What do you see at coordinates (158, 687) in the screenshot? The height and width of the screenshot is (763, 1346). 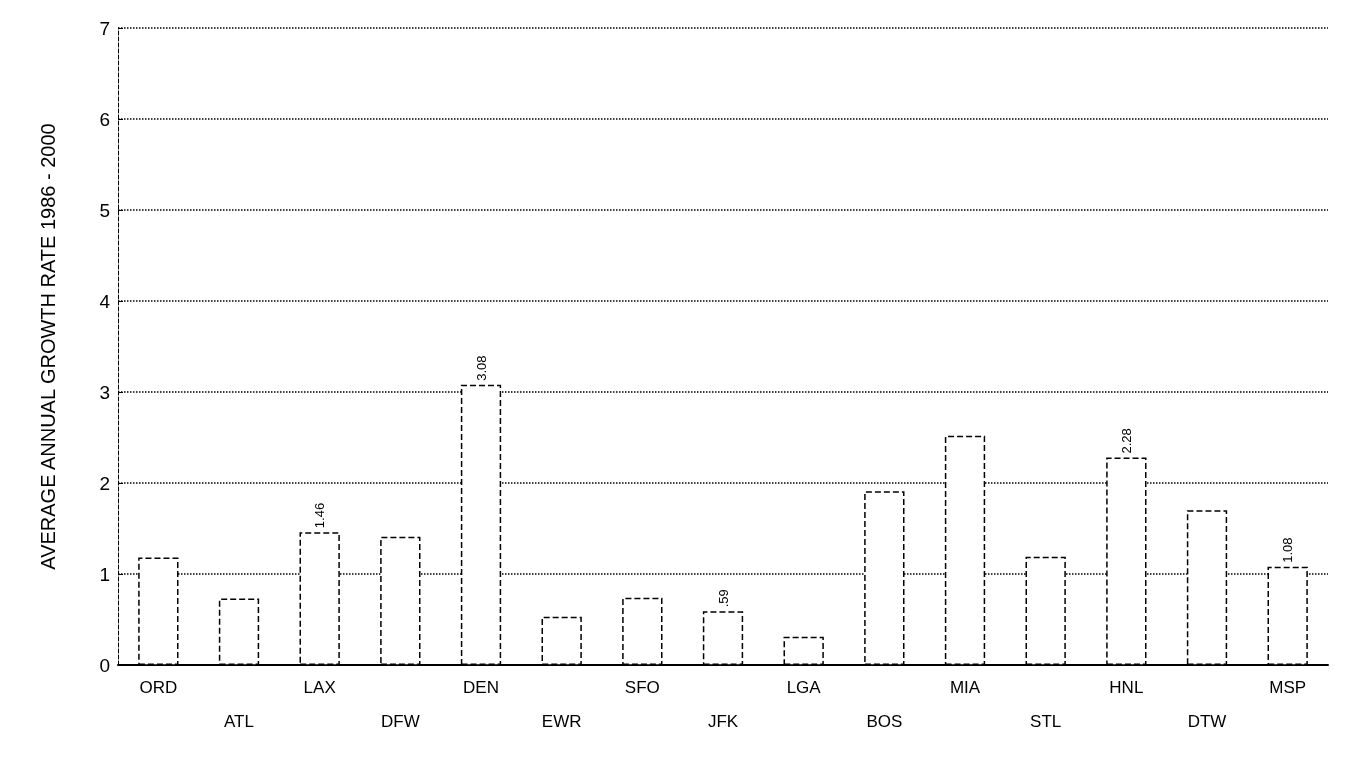 I see `x-tick-label: ORD` at bounding box center [158, 687].